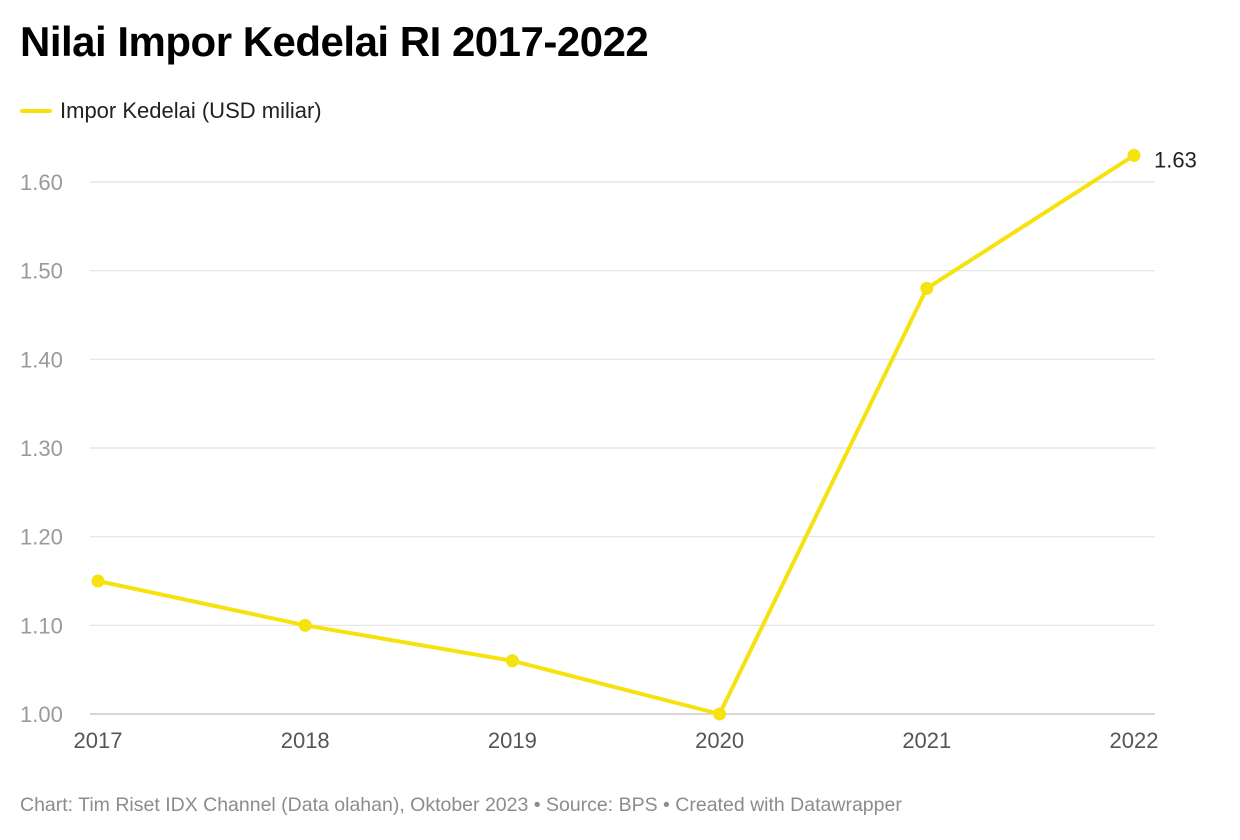 The width and height of the screenshot is (1240, 840). I want to click on x-axis-ticks: 2017 2018 2019 2020 2021 2022, so click(616, 740).